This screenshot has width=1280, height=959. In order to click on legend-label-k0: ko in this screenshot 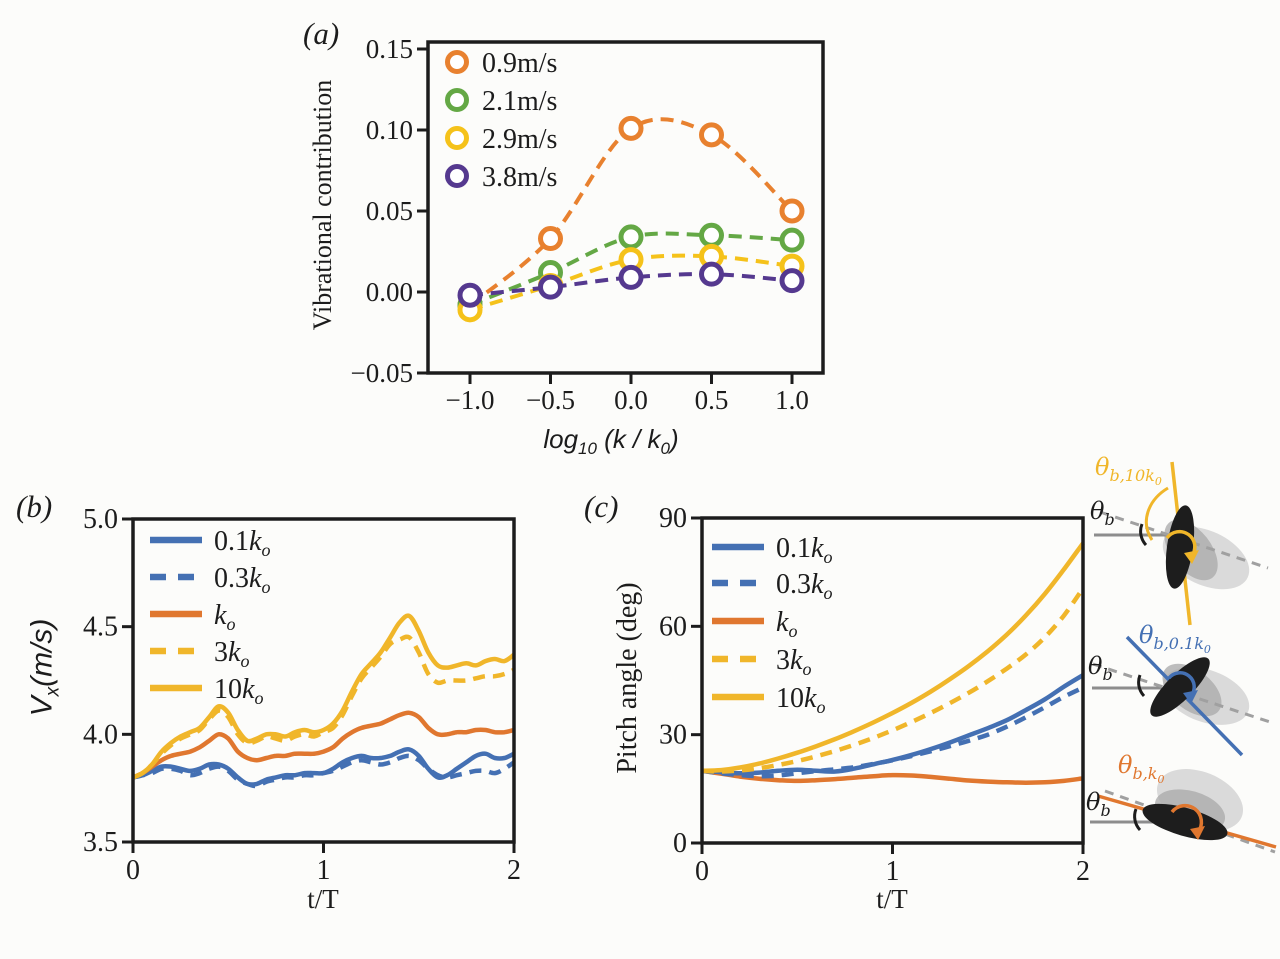, I will do `click(786, 624)`.